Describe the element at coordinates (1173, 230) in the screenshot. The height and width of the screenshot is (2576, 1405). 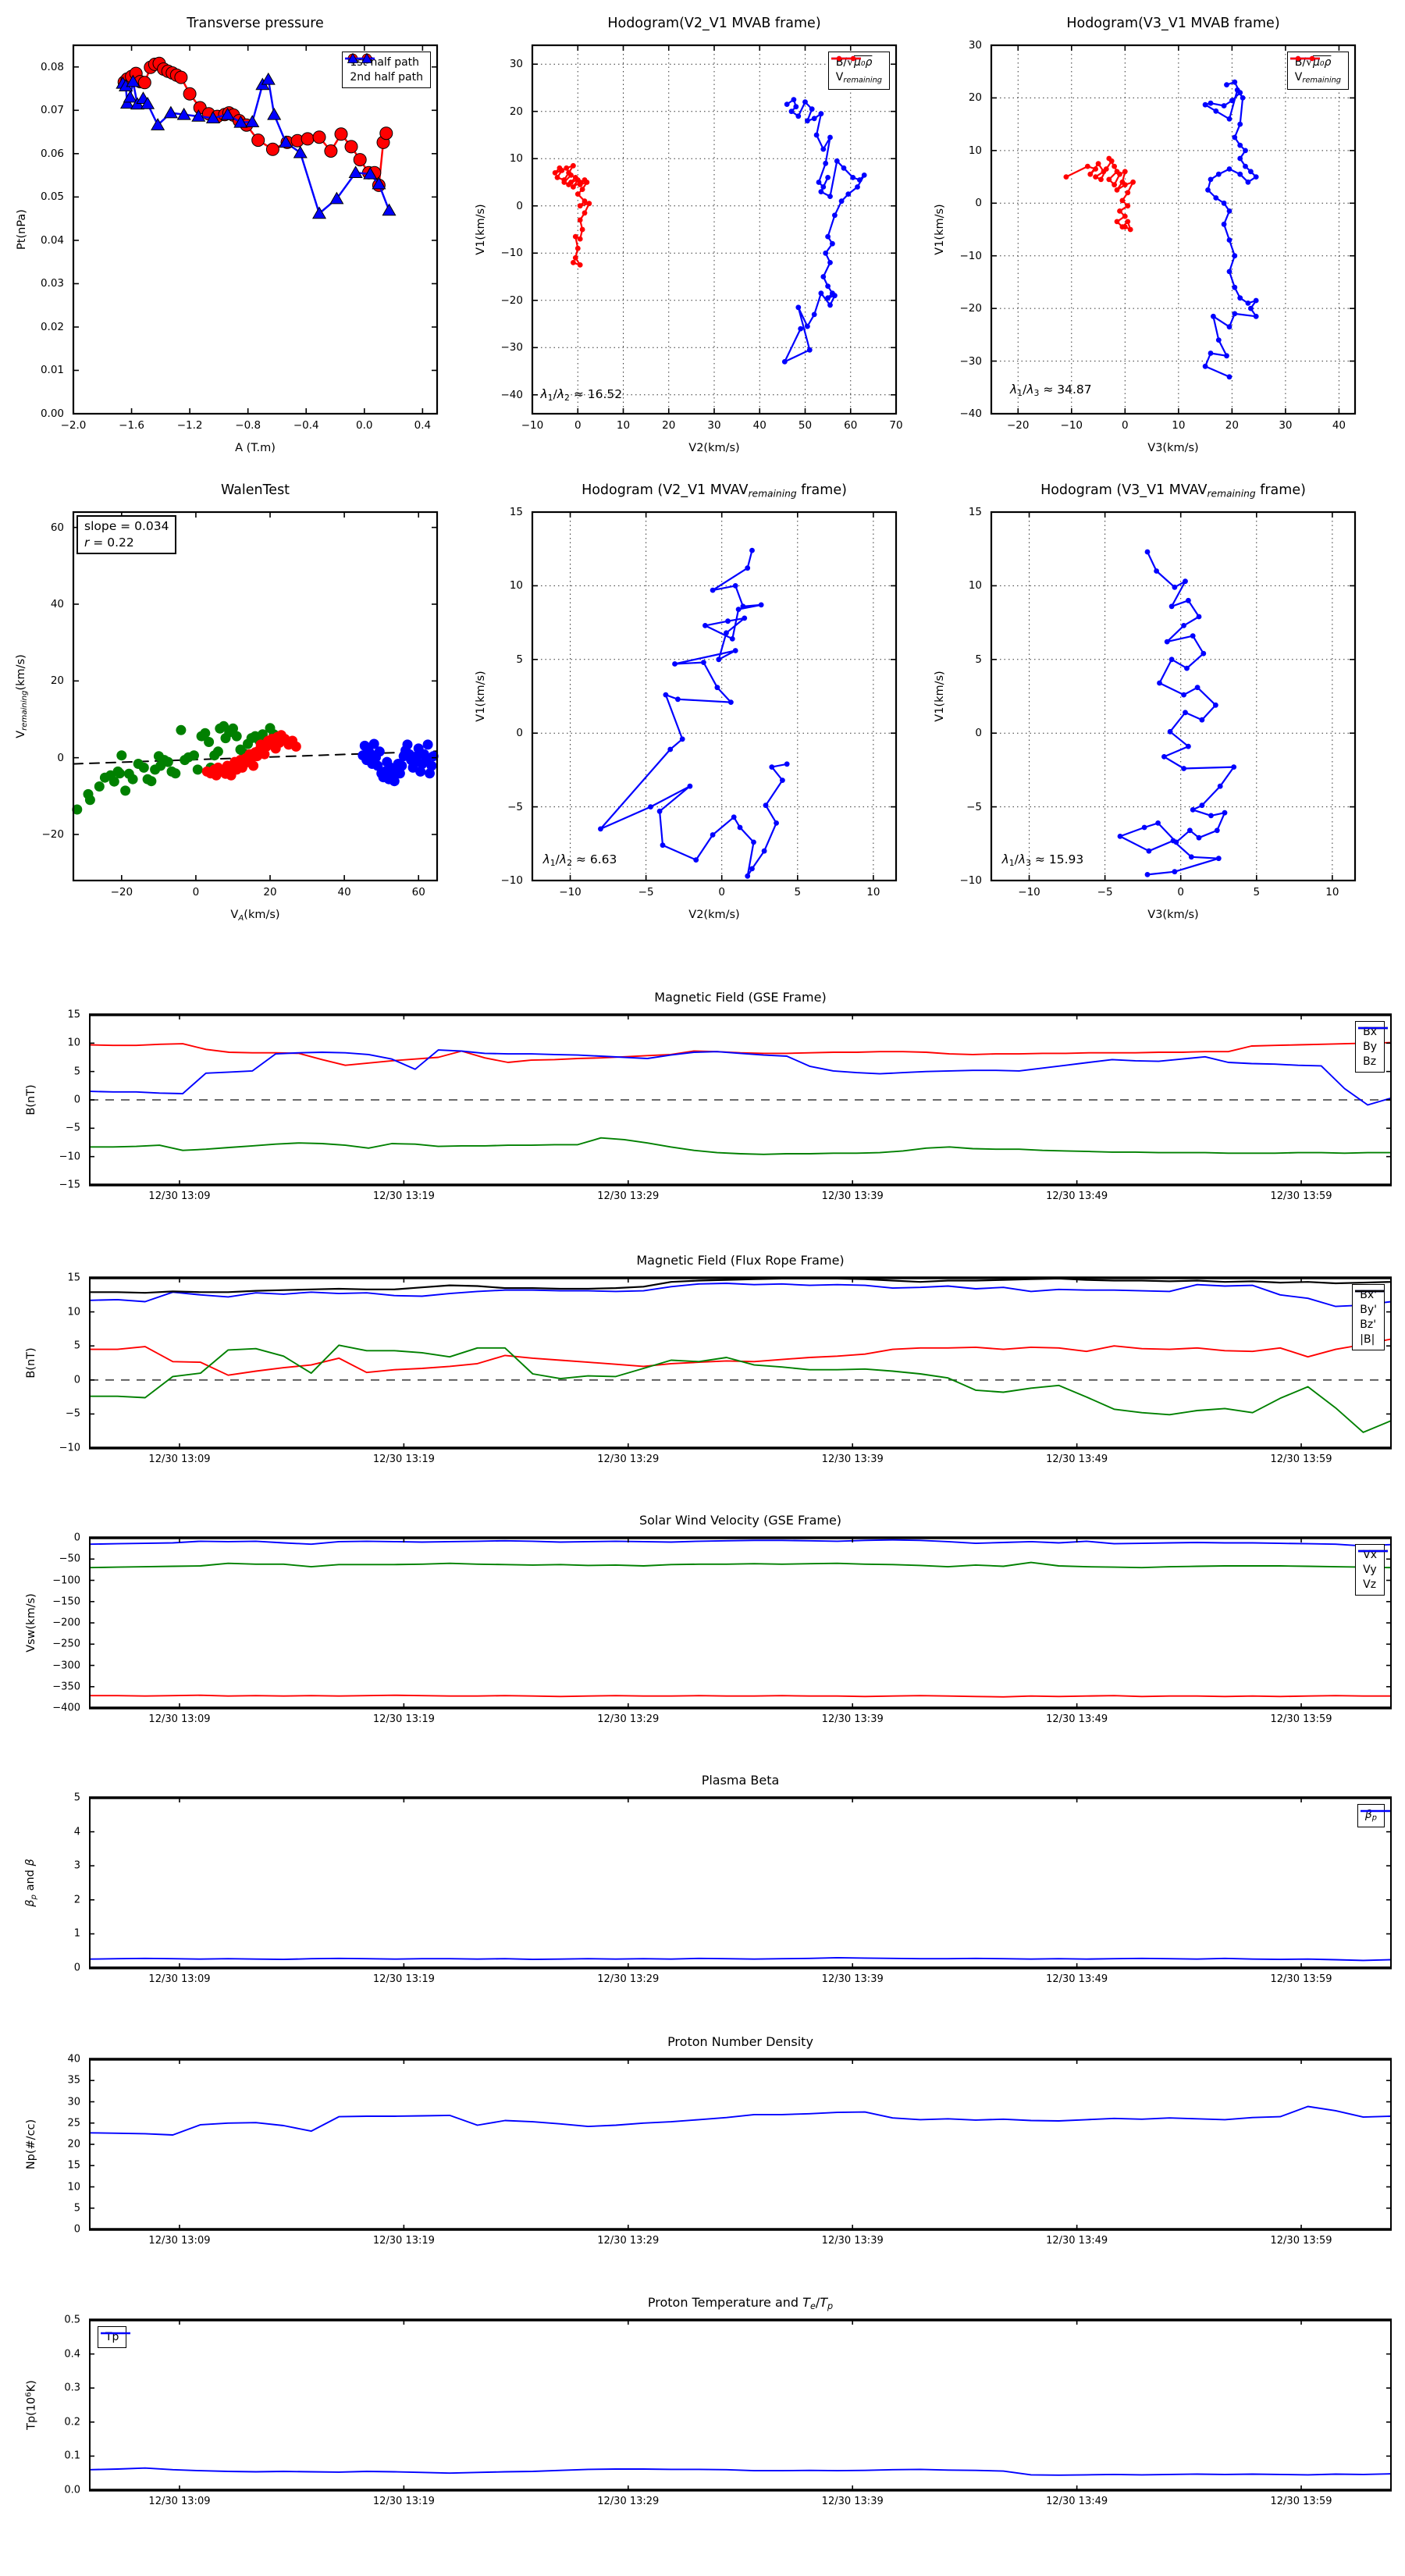
I see `hodogram-v3v1-mvab-plot-area` at that location.